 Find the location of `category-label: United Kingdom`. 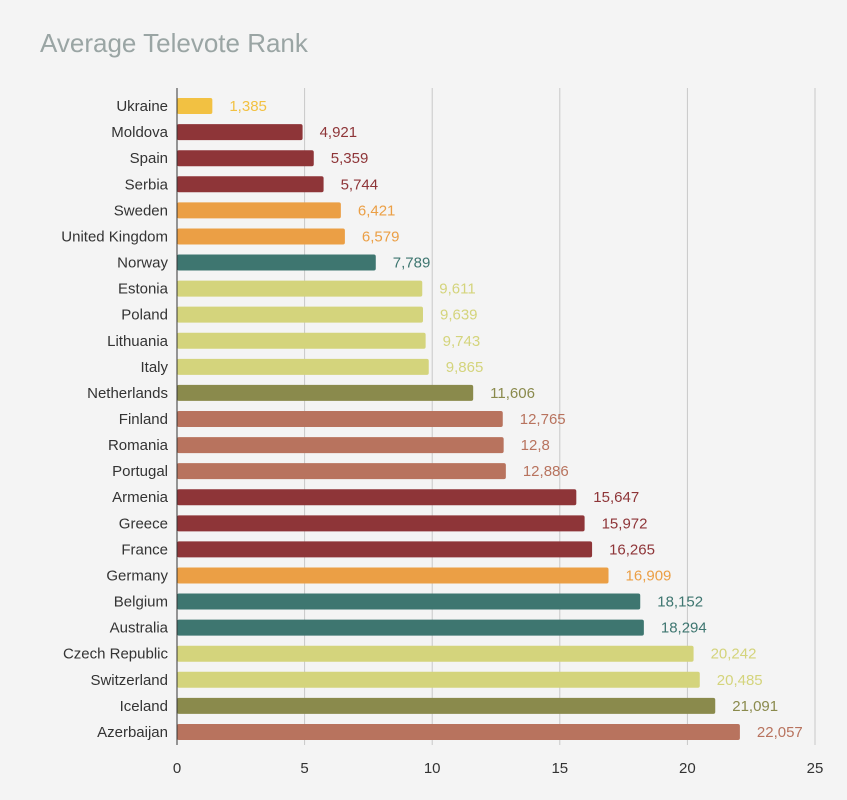

category-label: United Kingdom is located at coordinates (114, 236).